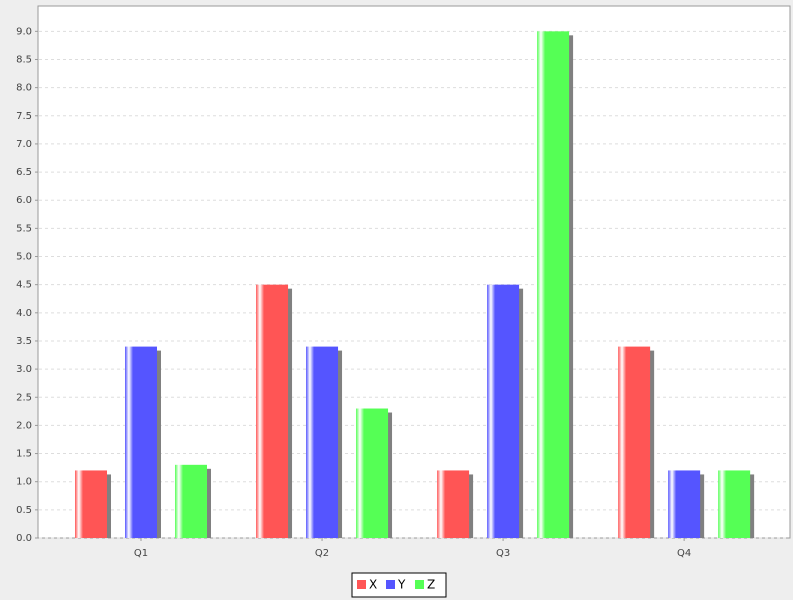 The width and height of the screenshot is (793, 600). Describe the element at coordinates (24, 88) in the screenshot. I see `y-tick-label: 8.0` at that location.